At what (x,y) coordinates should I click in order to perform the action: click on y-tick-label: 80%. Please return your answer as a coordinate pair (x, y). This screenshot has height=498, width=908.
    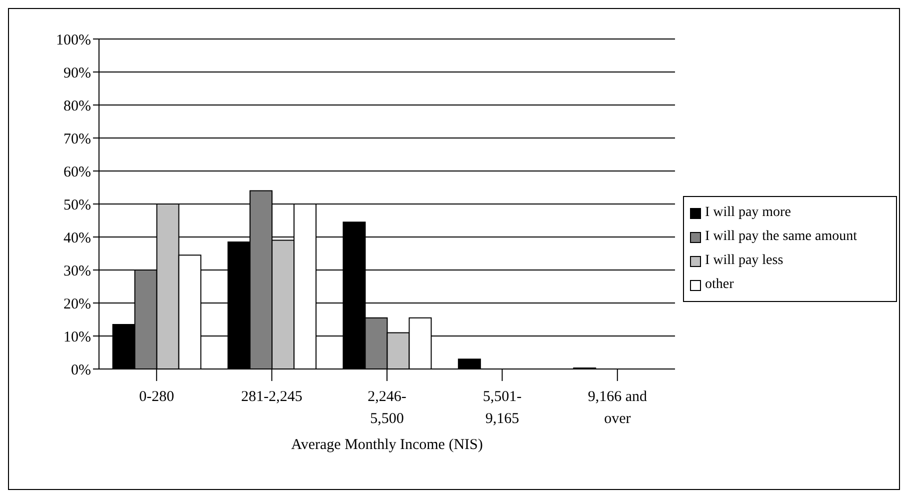
    Looking at the image, I should click on (77, 106).